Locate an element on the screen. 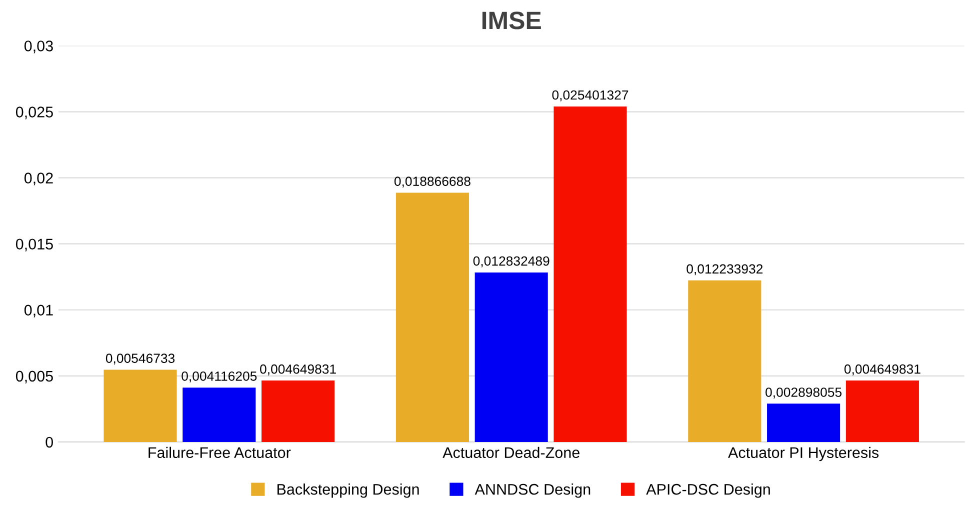 The height and width of the screenshot is (508, 974). y-tick-label: 0 is located at coordinates (49, 442).